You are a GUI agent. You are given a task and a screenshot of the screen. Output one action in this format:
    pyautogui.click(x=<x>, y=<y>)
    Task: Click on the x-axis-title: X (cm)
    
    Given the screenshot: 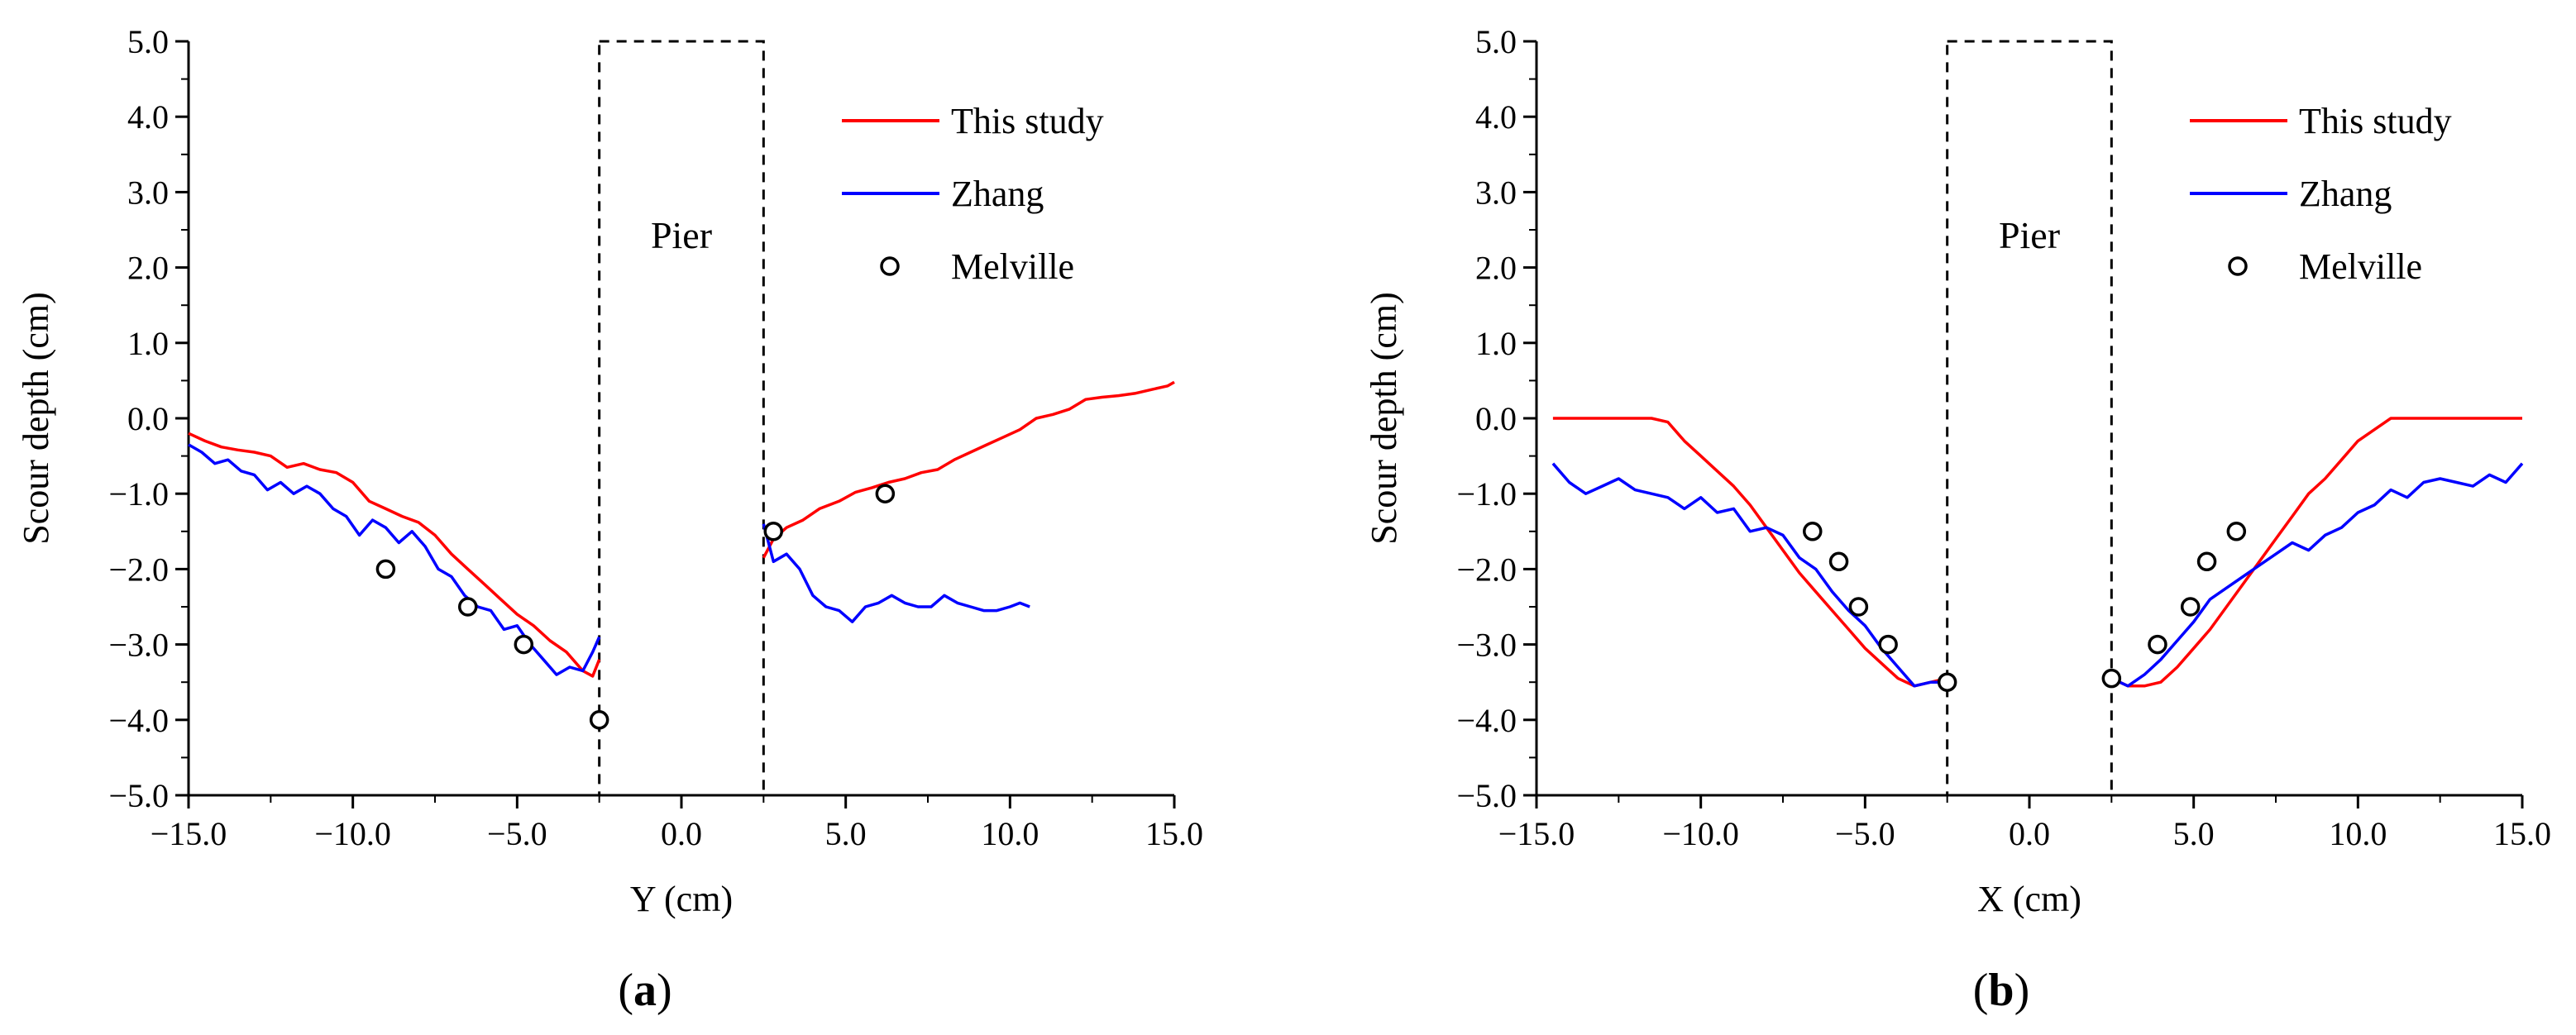 What is the action you would take?
    pyautogui.click(x=2029, y=899)
    